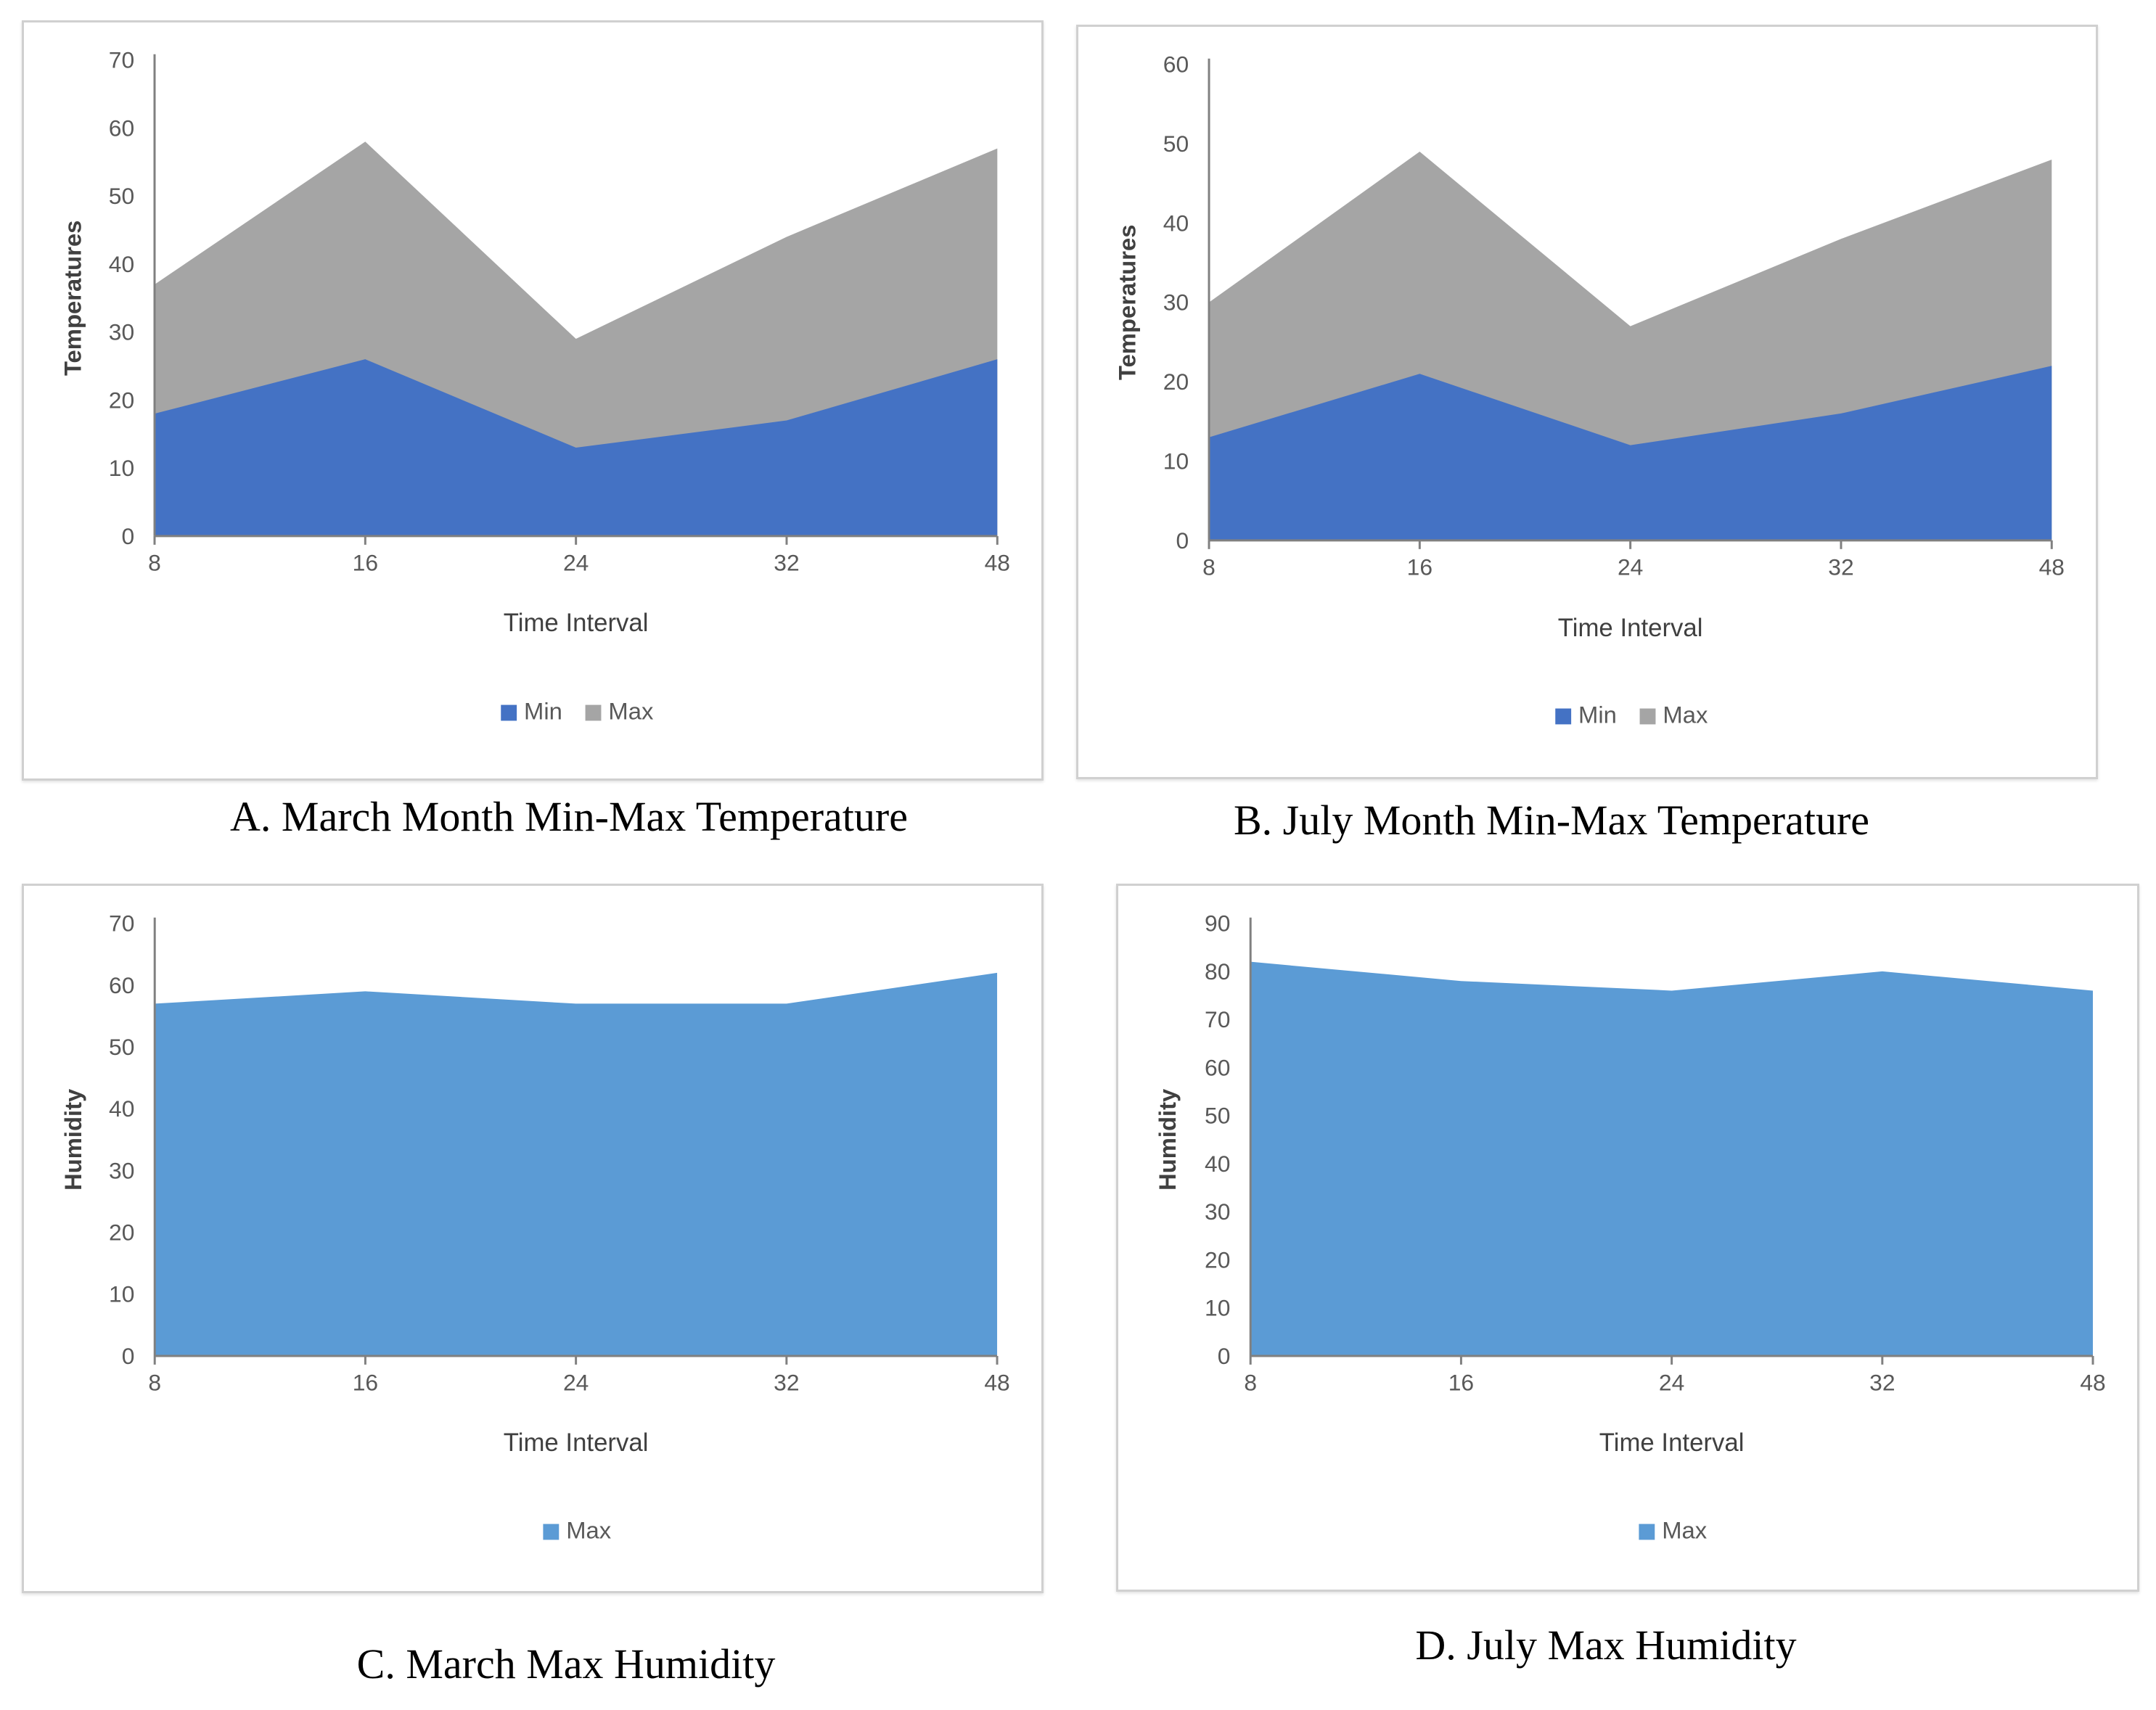 The width and height of the screenshot is (2156, 1710). I want to click on caption-c: C. March Max Humidity, so click(566, 1664).